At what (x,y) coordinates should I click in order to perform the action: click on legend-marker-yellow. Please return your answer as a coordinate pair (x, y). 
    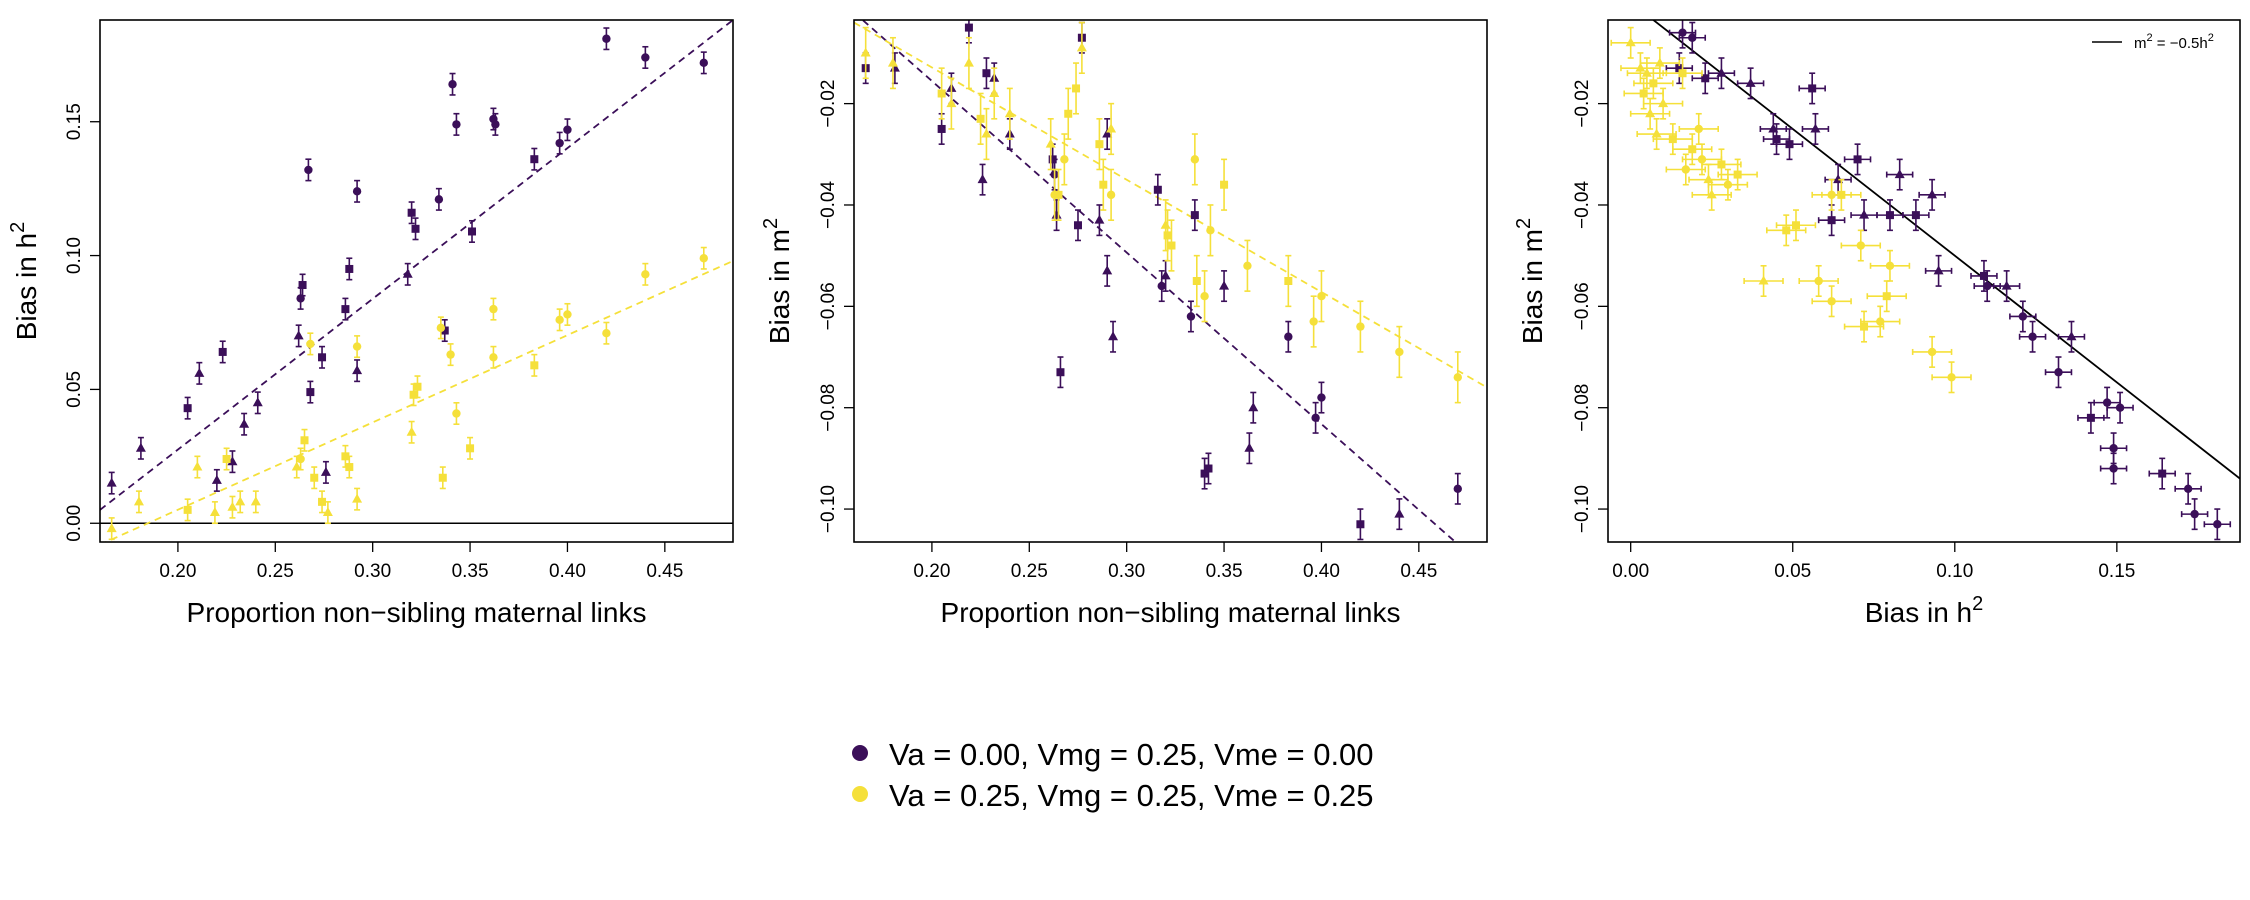
    Looking at the image, I should click on (860, 794).